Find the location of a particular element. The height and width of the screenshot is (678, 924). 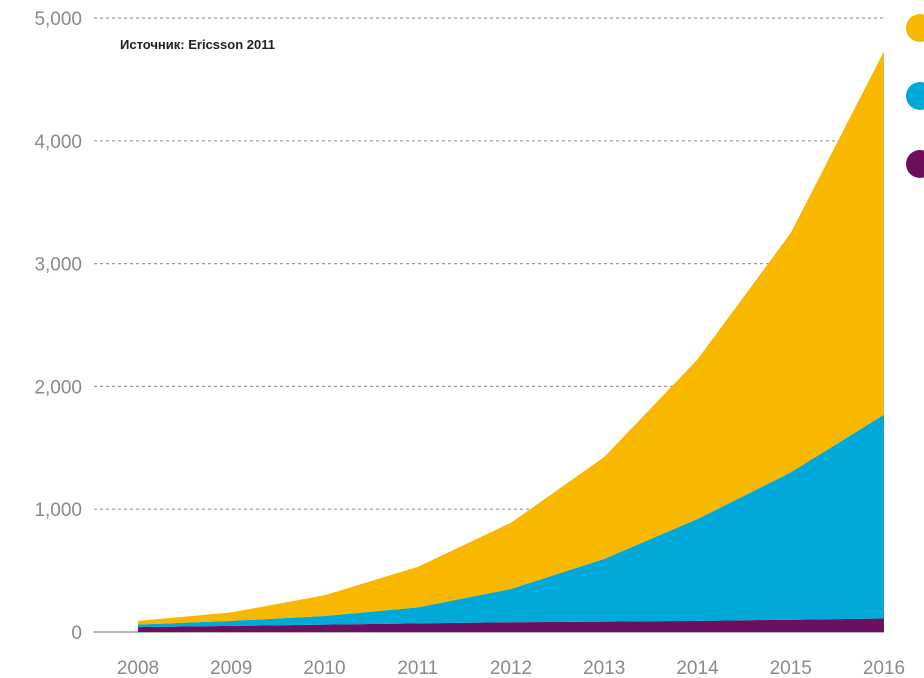

y-tick-label: 3,000 is located at coordinates (58, 265).